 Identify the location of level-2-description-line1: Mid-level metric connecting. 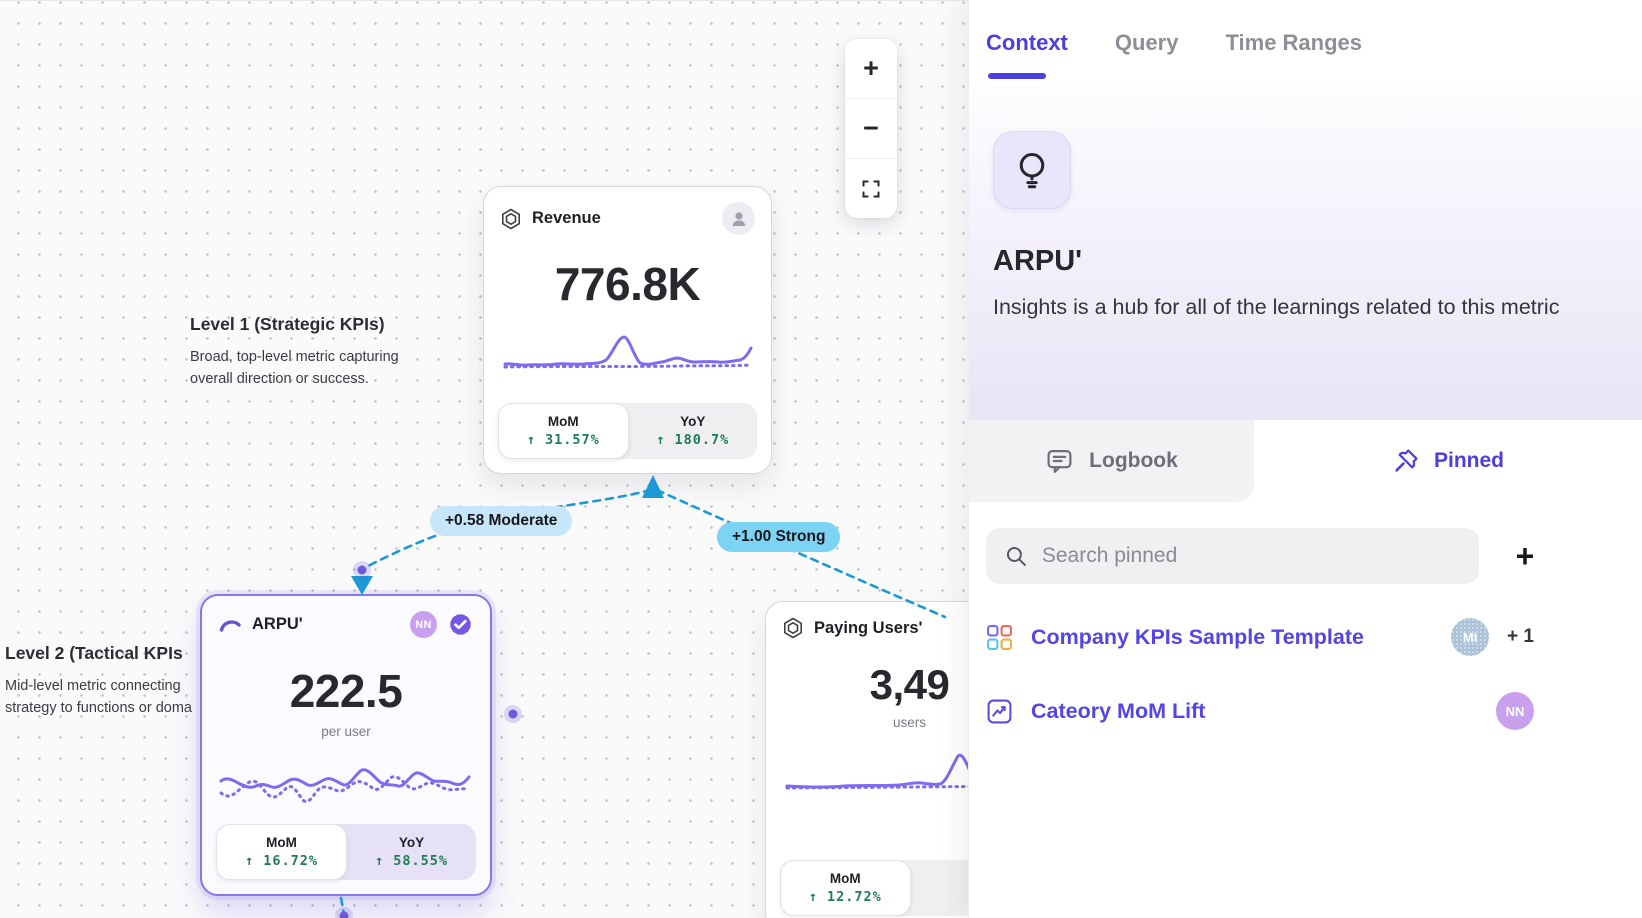
(93, 686).